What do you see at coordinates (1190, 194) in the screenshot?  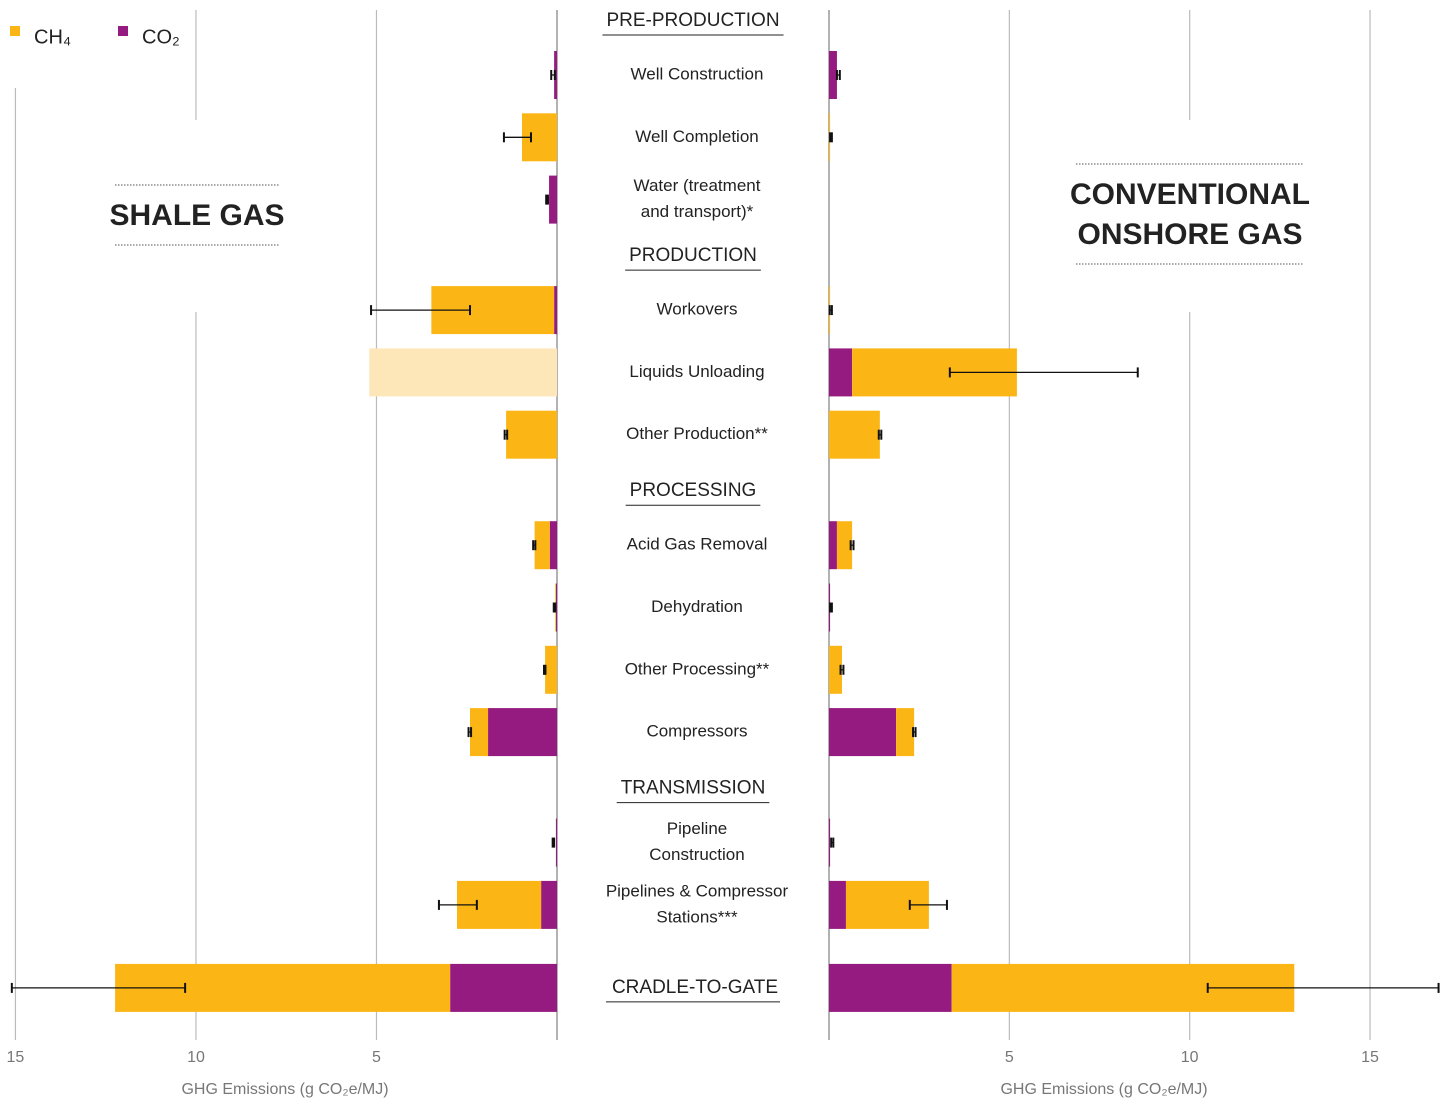 I see `panel-title: CONVENTIONAL` at bounding box center [1190, 194].